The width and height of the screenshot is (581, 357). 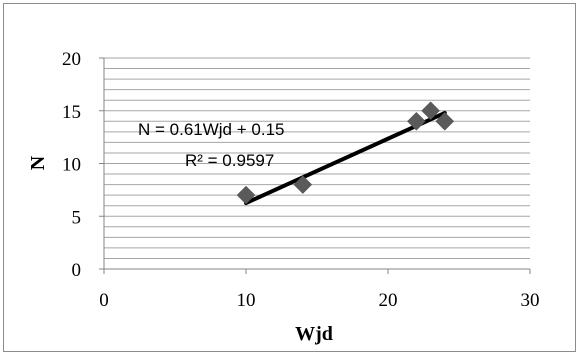 What do you see at coordinates (77, 270) in the screenshot?
I see `y-tick-label: 0` at bounding box center [77, 270].